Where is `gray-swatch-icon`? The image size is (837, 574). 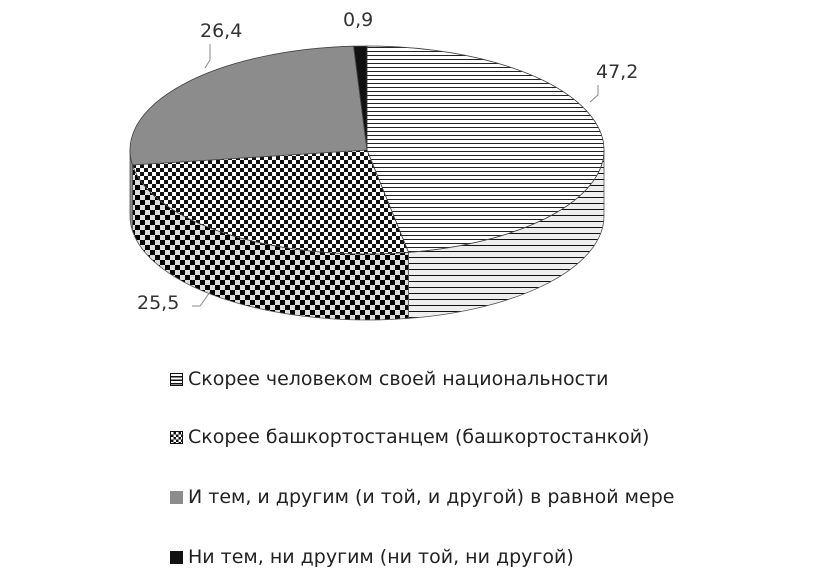 gray-swatch-icon is located at coordinates (176, 497).